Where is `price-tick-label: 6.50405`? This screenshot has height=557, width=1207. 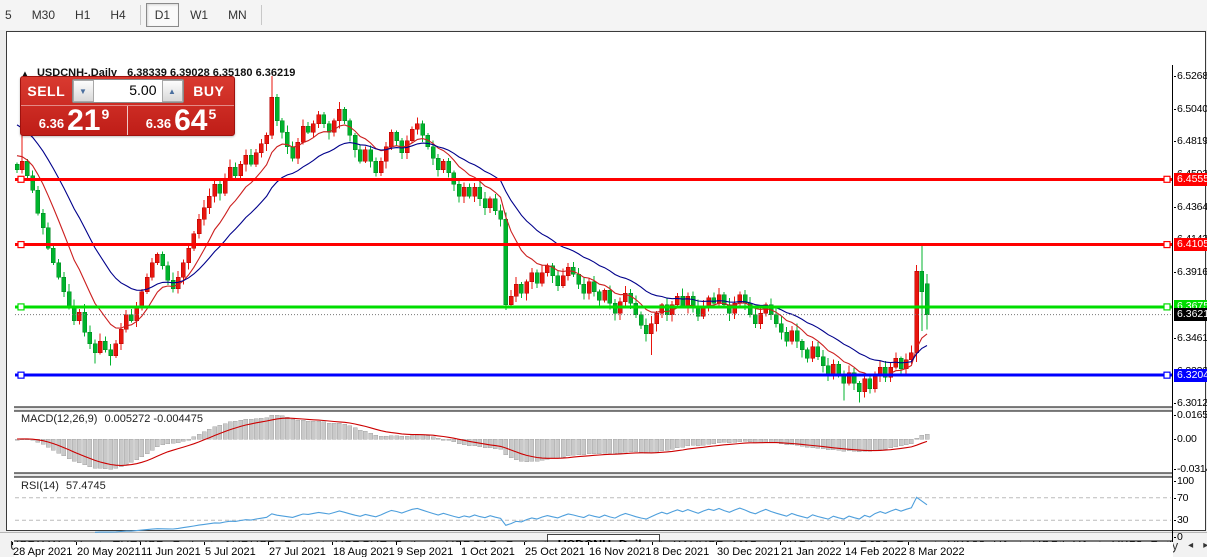
price-tick-label: 6.50405 is located at coordinates (1192, 108).